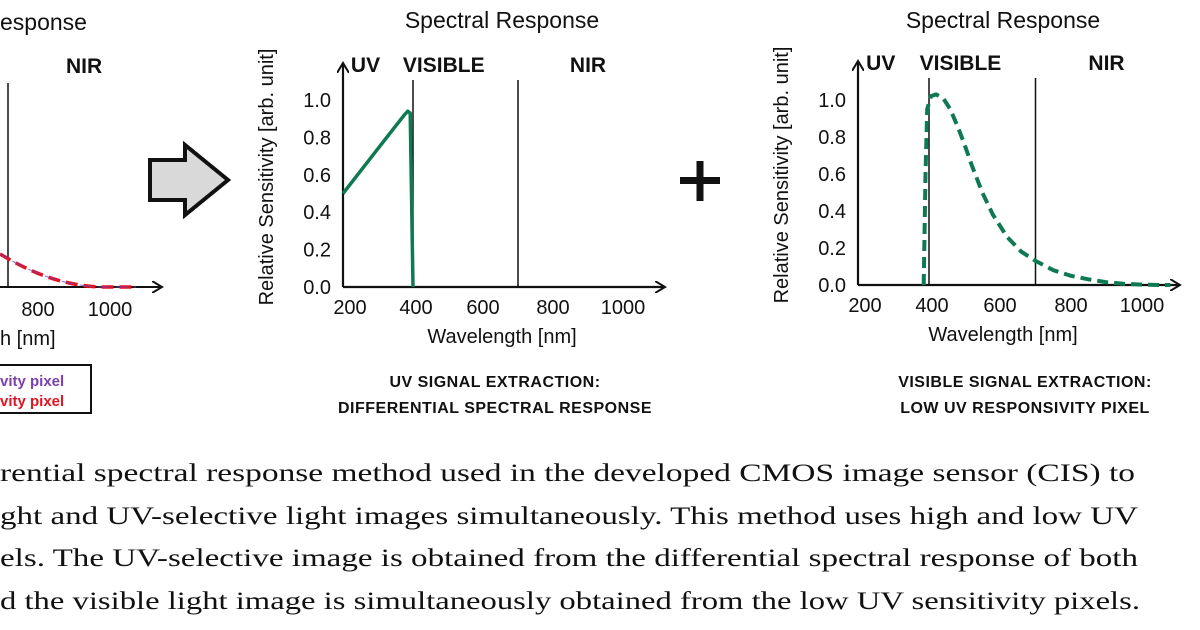 The width and height of the screenshot is (1200, 630). What do you see at coordinates (32, 401) in the screenshot?
I see `legend-item-low: vity pixel` at bounding box center [32, 401].